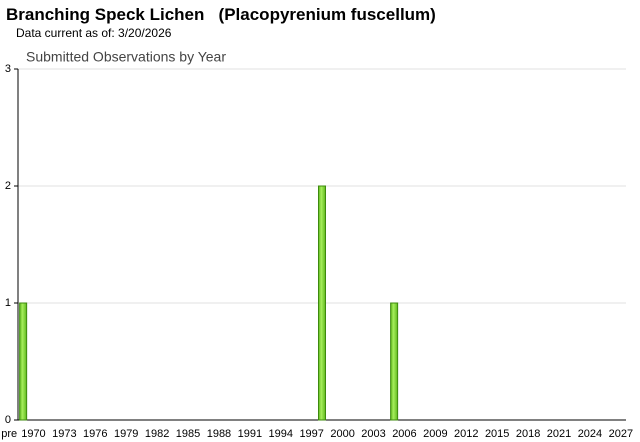 The height and width of the screenshot is (442, 640). I want to click on x-tick-label: 2006, so click(404, 434).